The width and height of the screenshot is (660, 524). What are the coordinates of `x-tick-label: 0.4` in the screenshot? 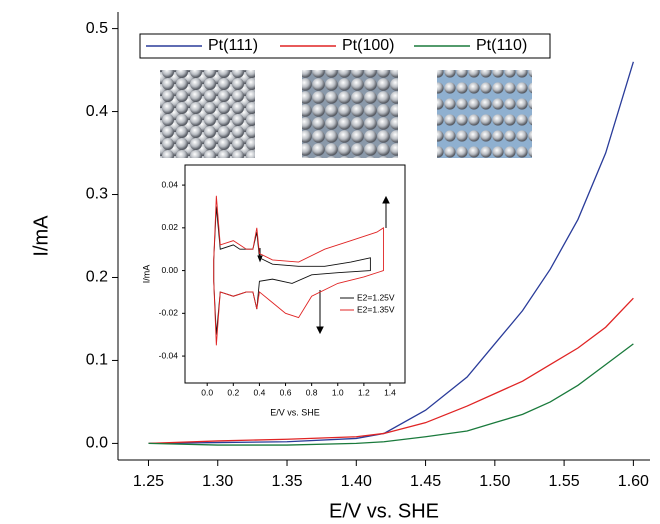 It's located at (260, 392).